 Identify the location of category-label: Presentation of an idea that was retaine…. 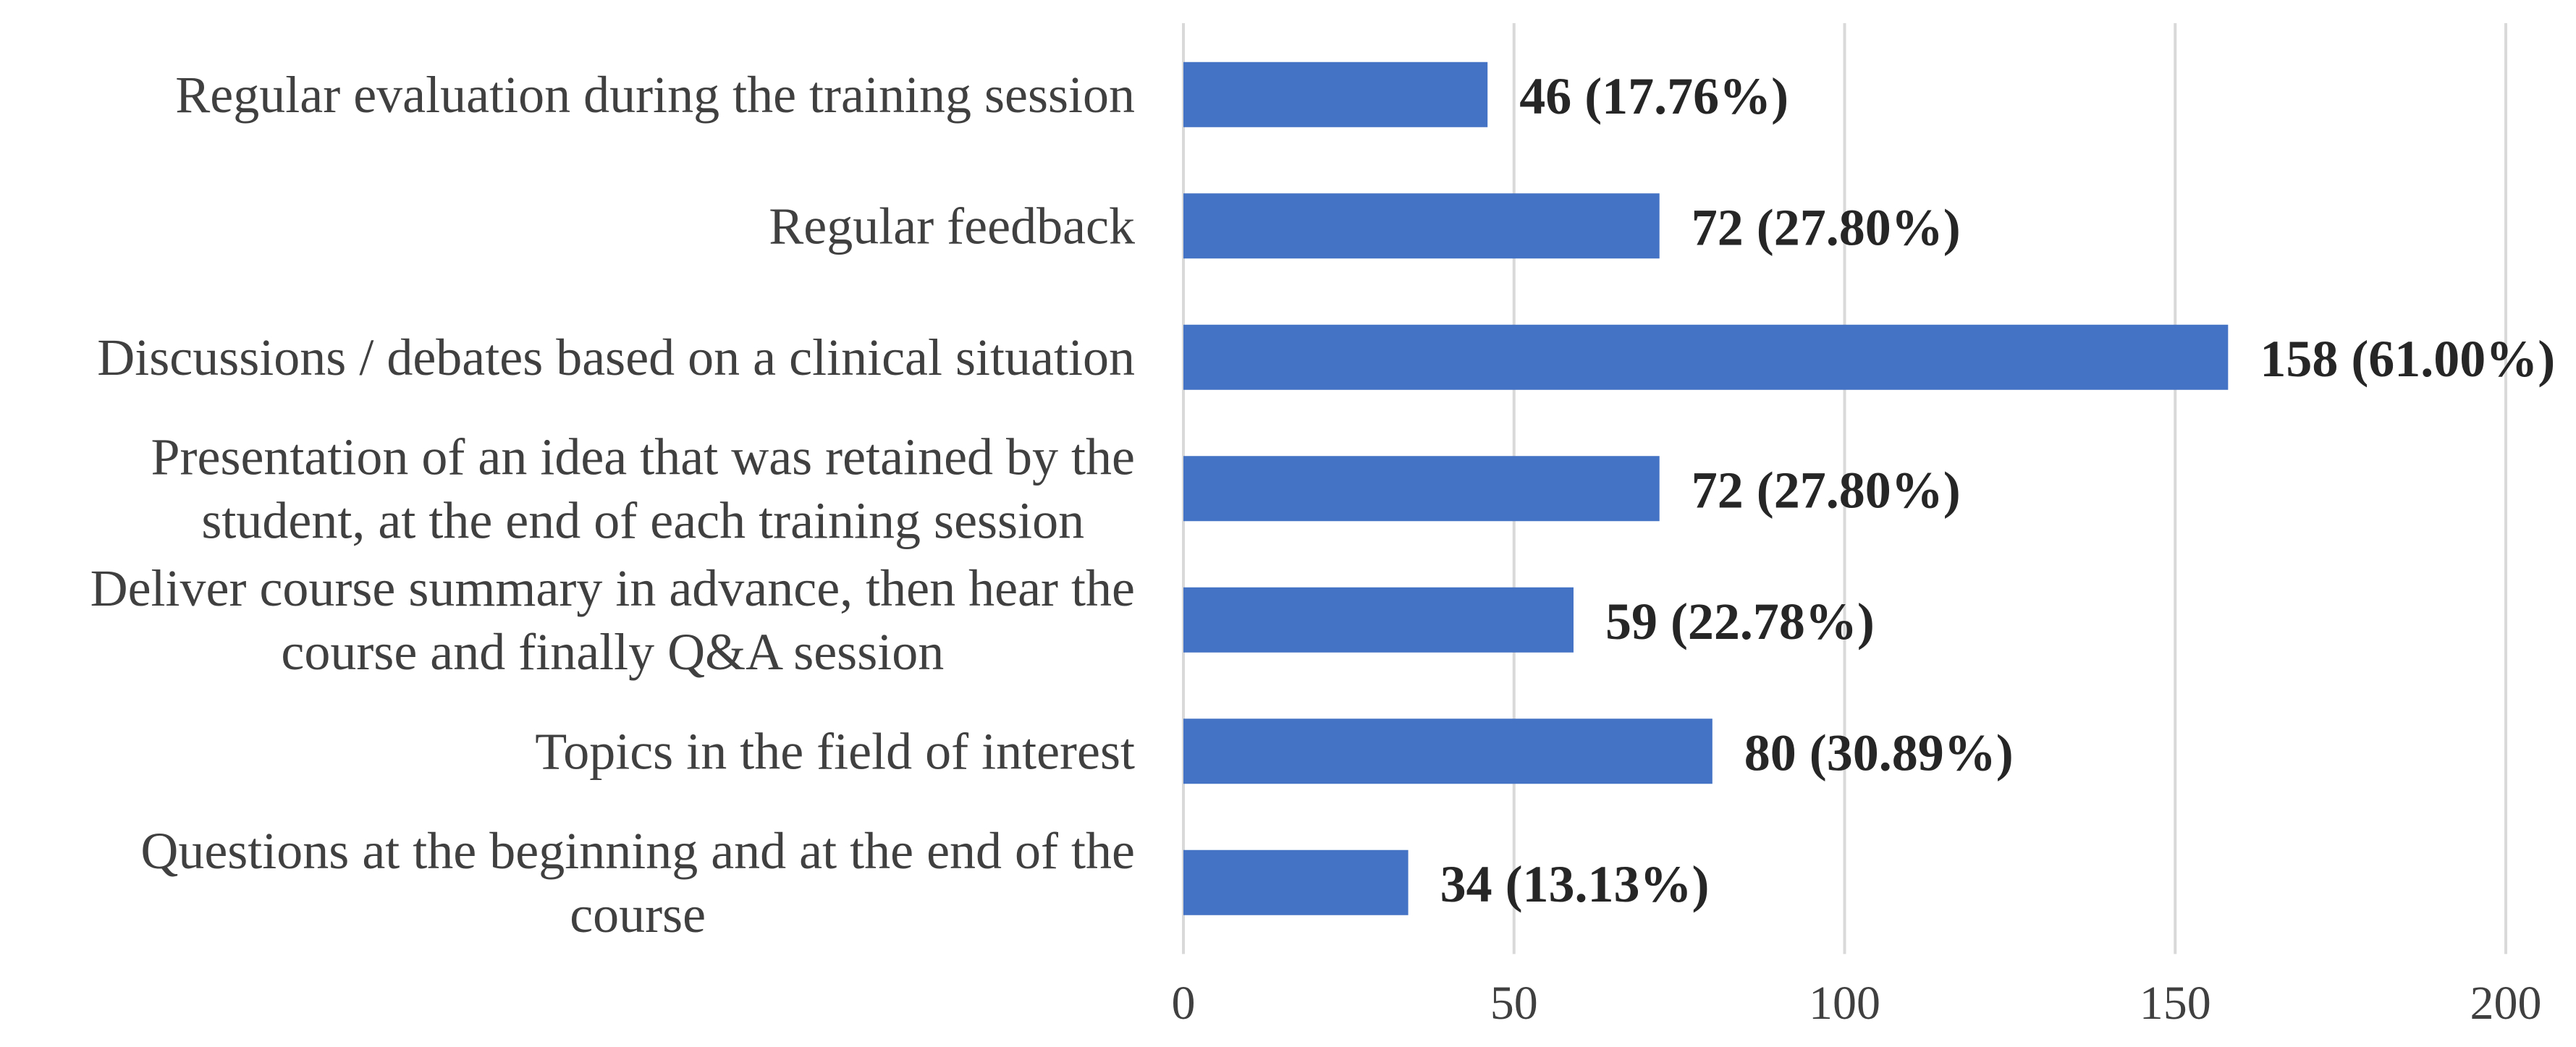
(643, 488).